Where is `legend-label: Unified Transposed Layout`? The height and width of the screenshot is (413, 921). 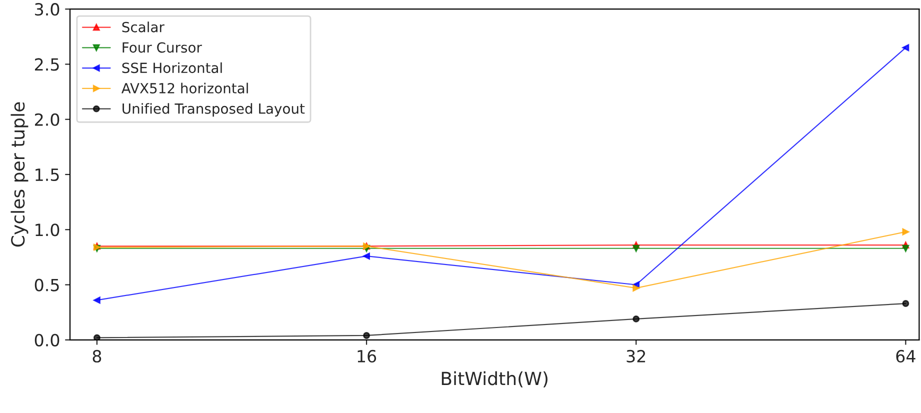
legend-label: Unified Transposed Layout is located at coordinates (213, 110).